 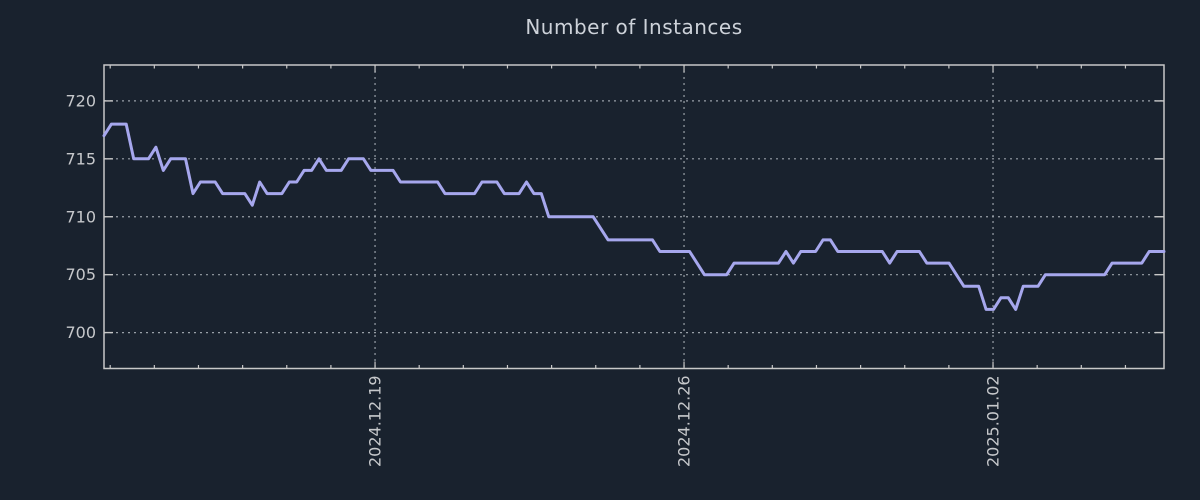 I want to click on x-tick-label: 2024.12.19, so click(x=375, y=421).